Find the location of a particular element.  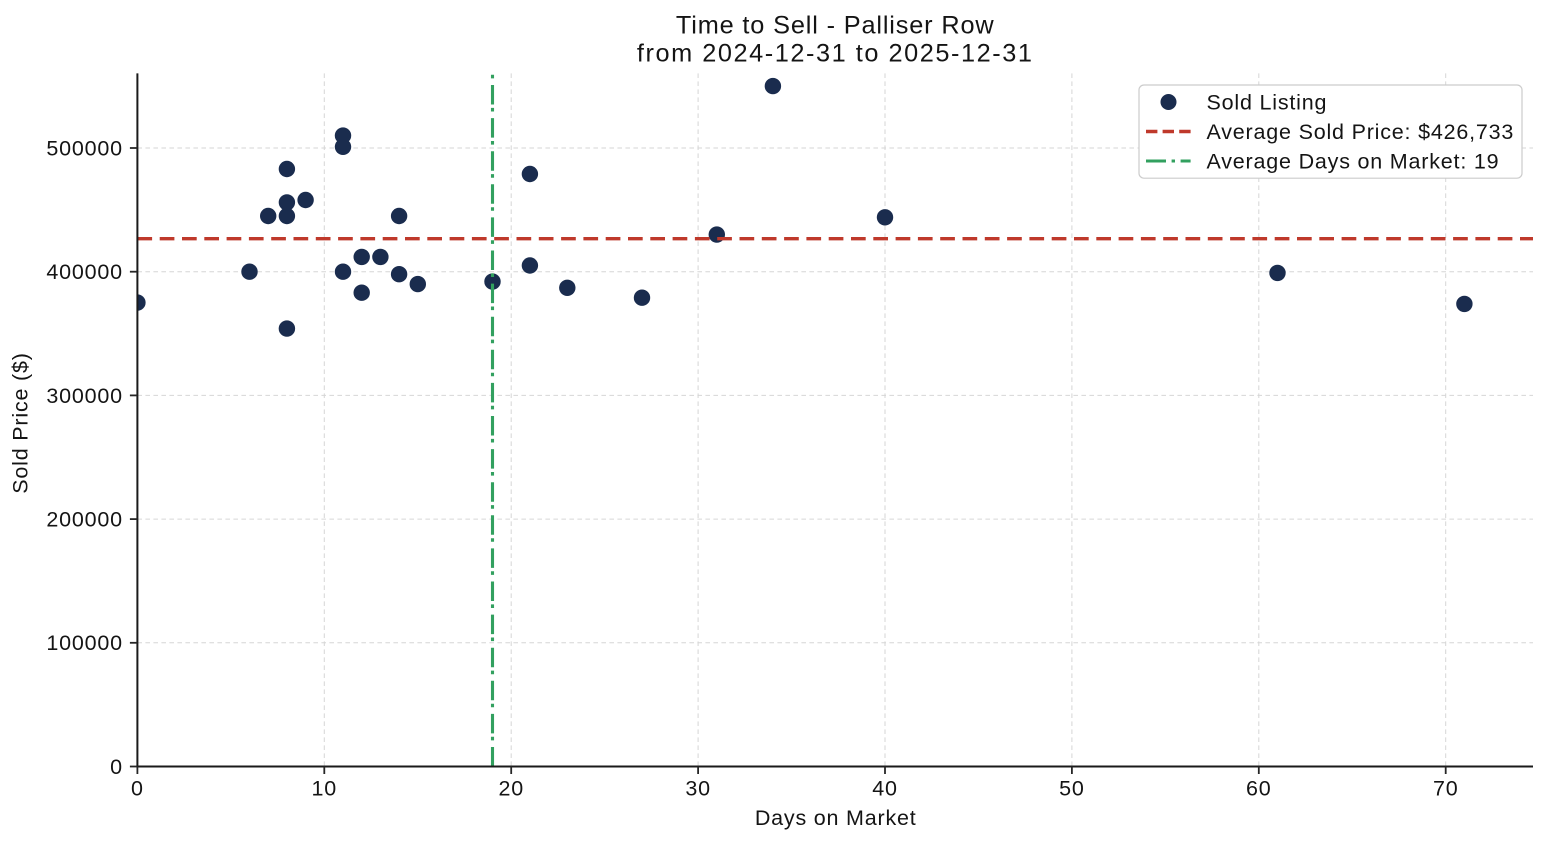

svg-text: Average Days on Market: 19 is located at coordinates (1353, 161).